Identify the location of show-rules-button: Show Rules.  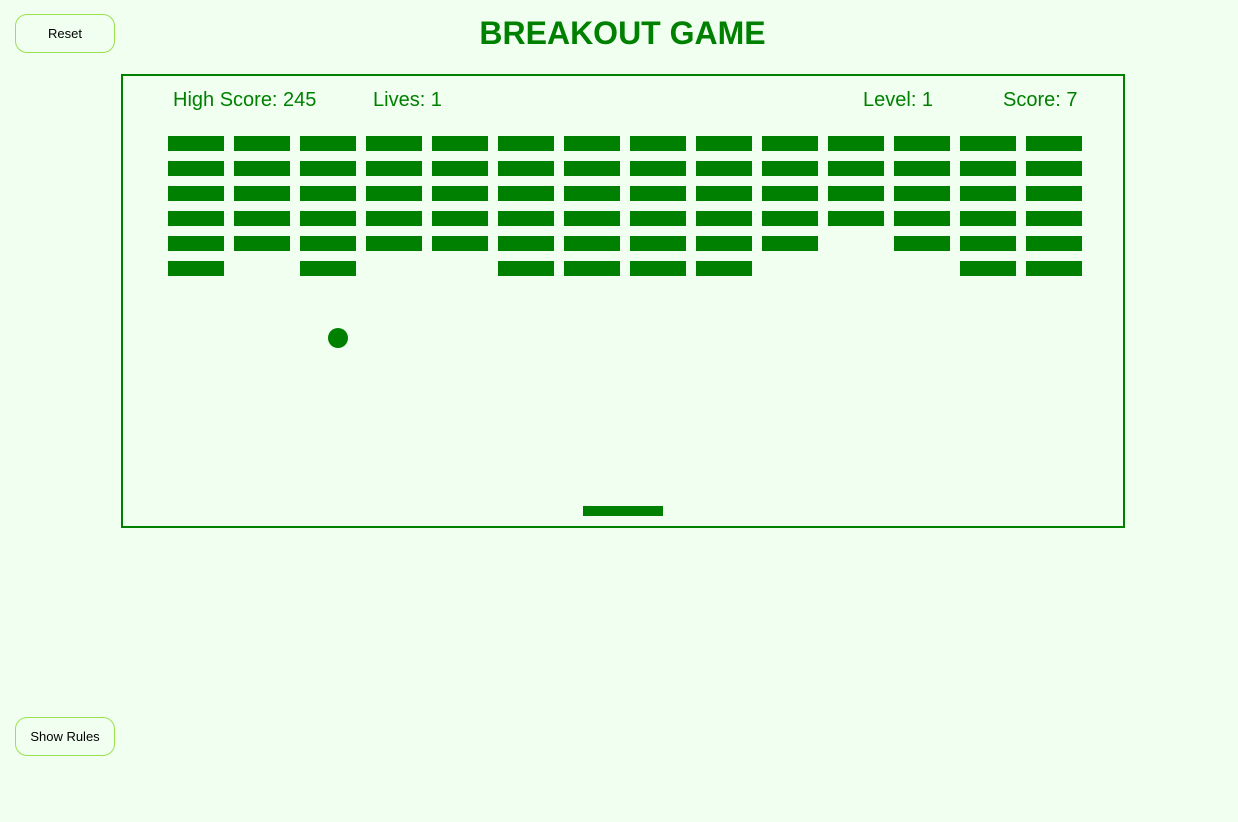
(65, 736).